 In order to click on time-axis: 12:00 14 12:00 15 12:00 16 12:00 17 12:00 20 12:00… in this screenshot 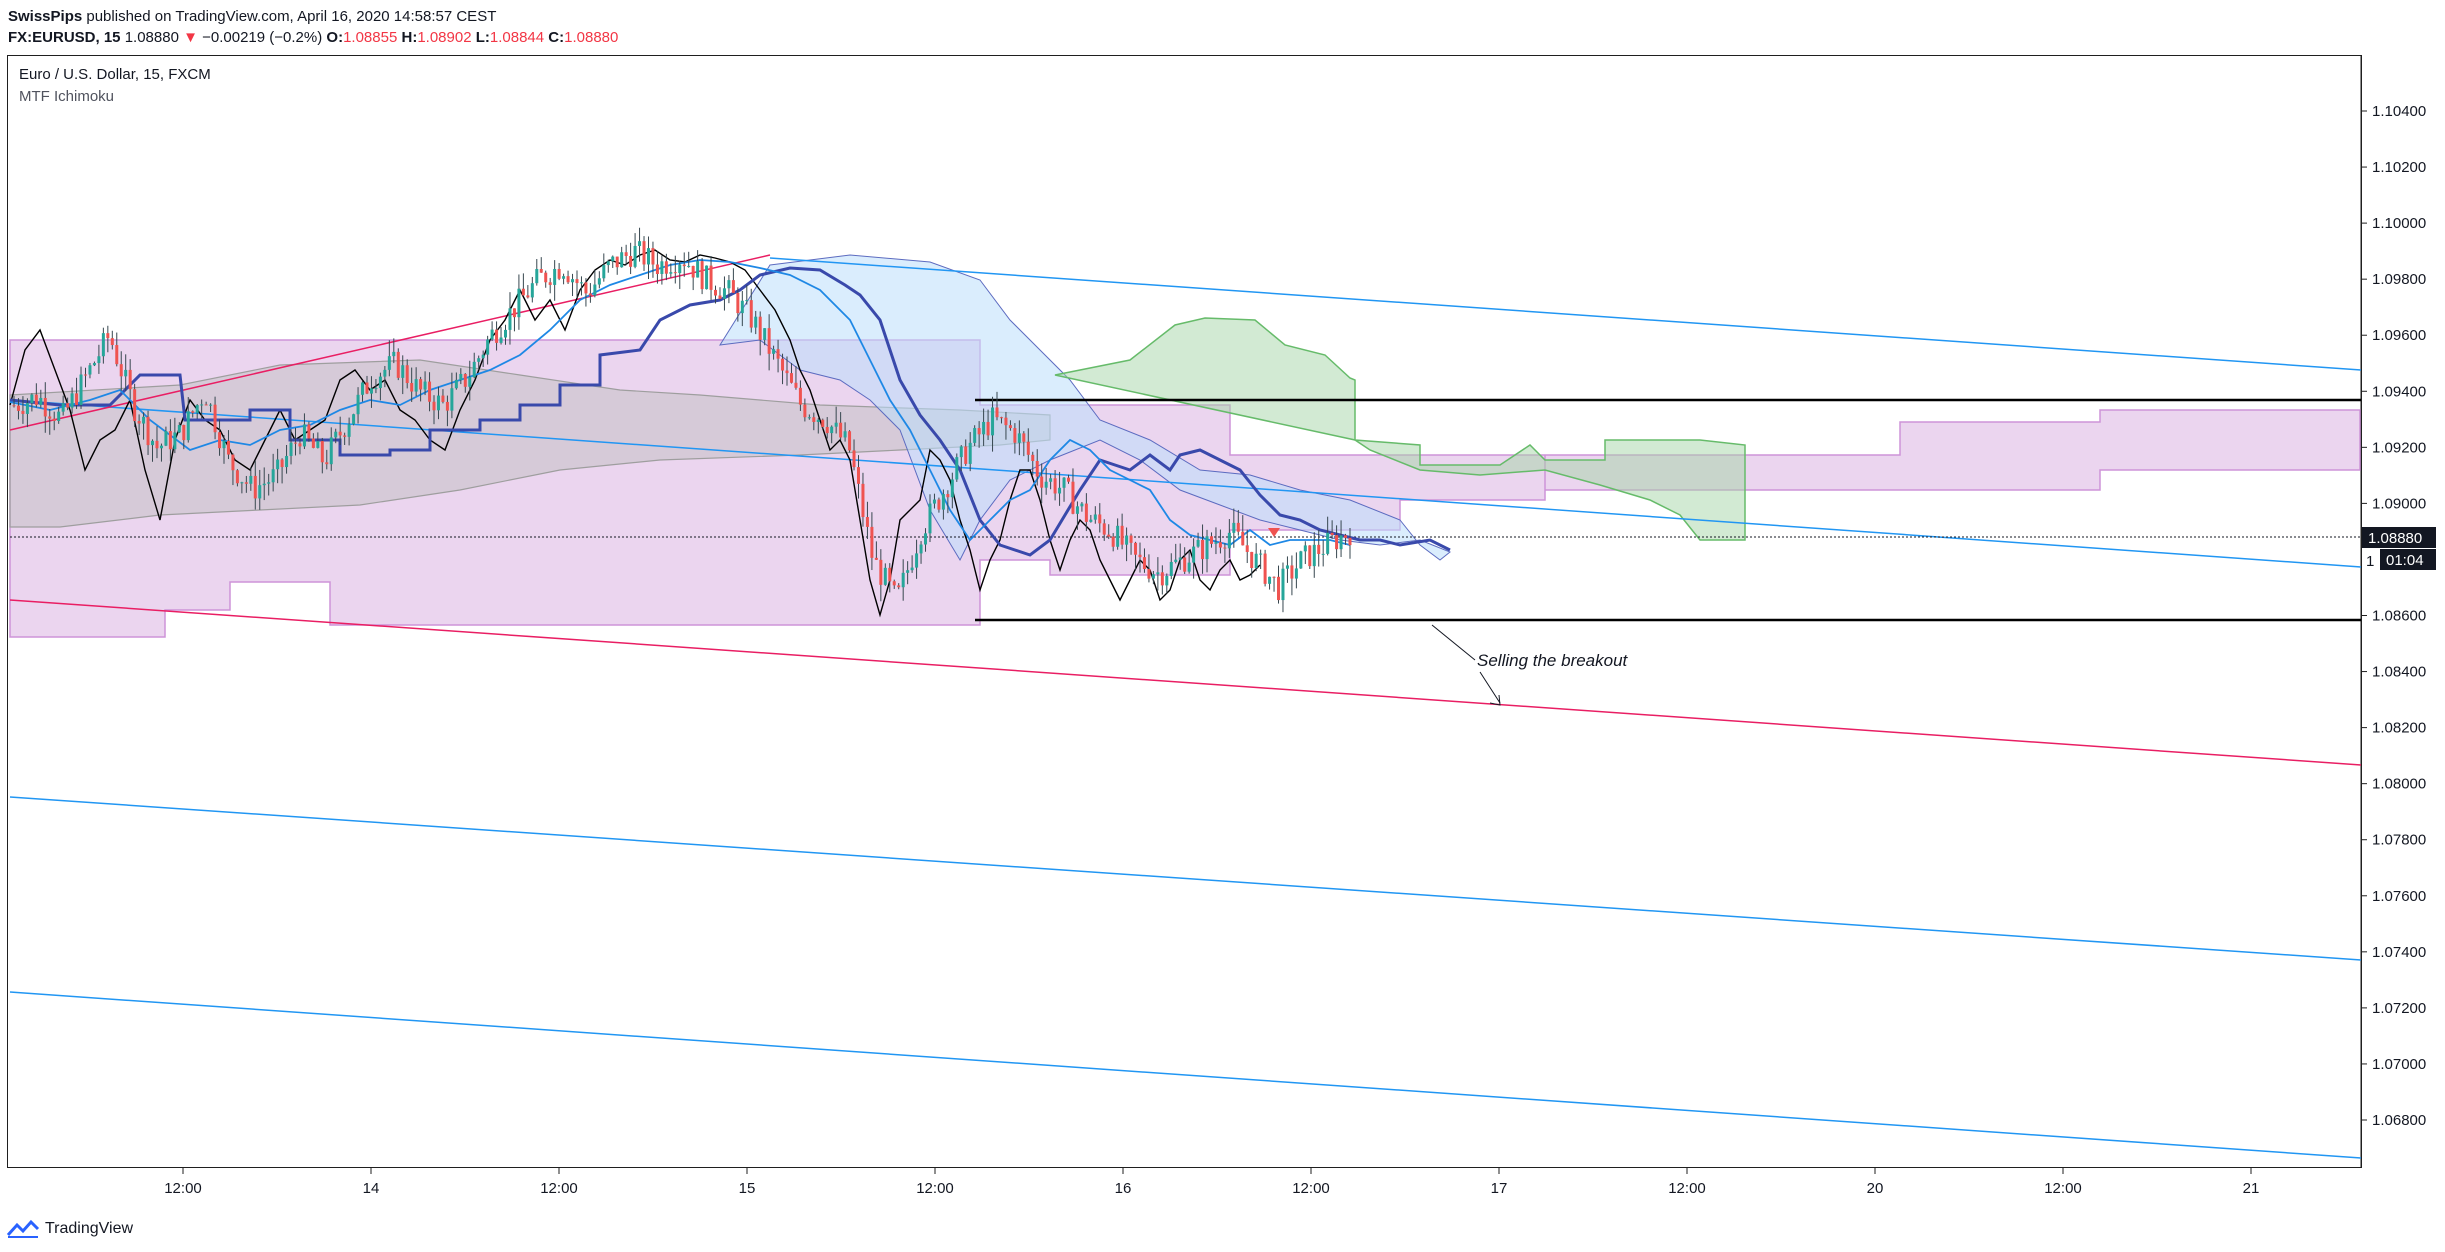, I will do `click(1211, 1182)`.